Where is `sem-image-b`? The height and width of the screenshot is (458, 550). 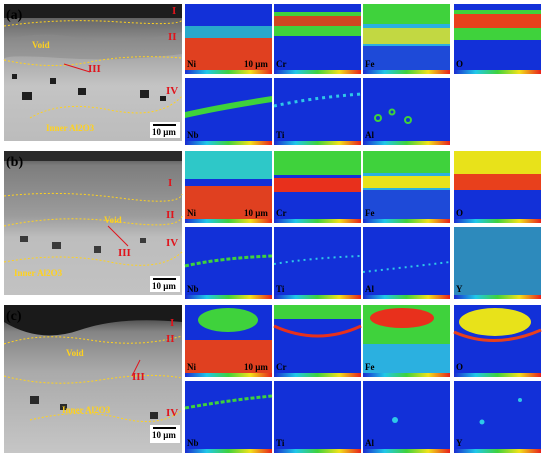 sem-image-b is located at coordinates (93, 223).